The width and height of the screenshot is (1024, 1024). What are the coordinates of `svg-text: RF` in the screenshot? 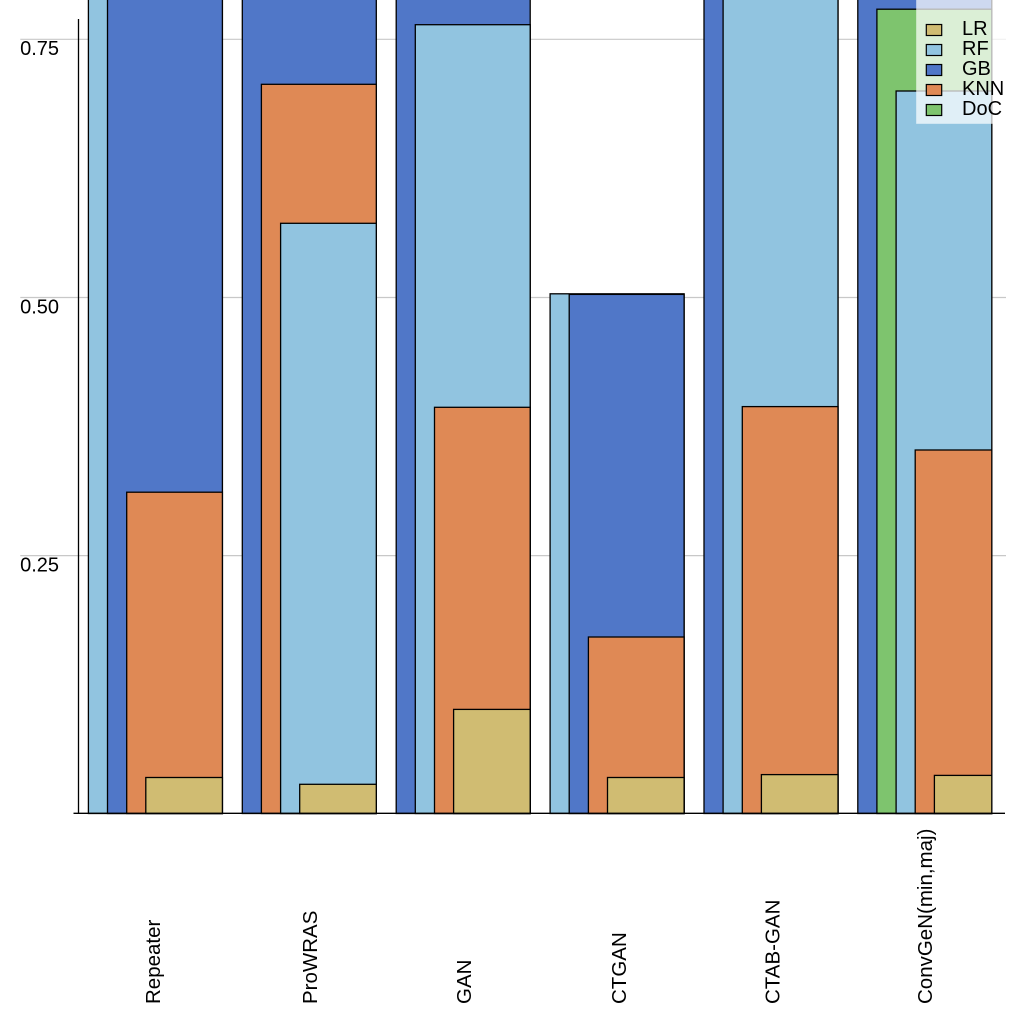 It's located at (975, 49).